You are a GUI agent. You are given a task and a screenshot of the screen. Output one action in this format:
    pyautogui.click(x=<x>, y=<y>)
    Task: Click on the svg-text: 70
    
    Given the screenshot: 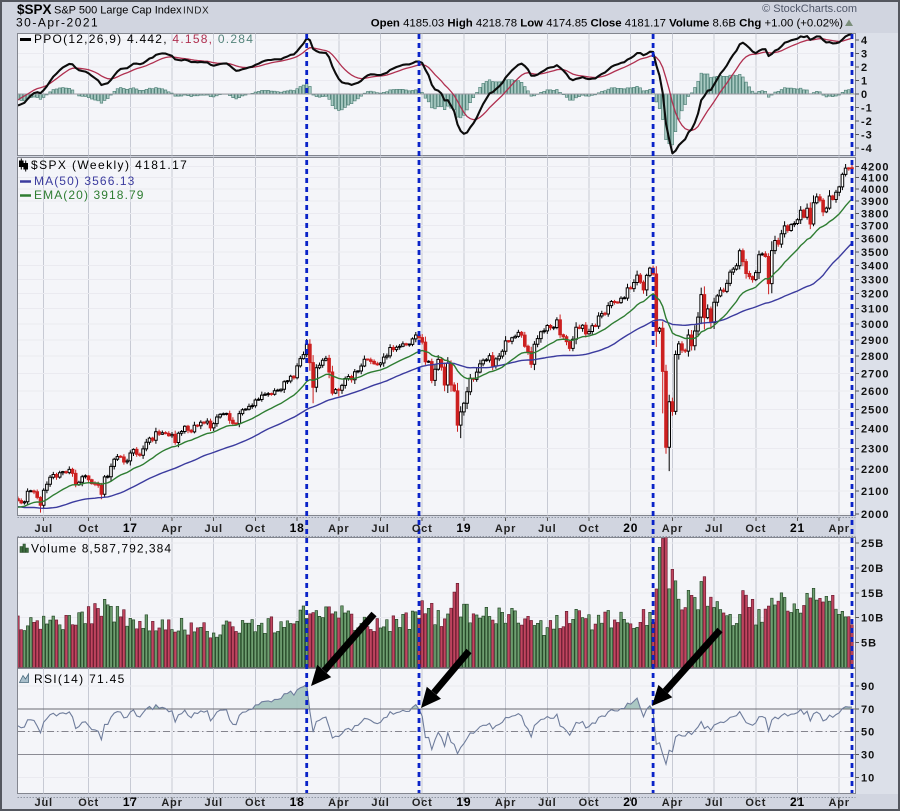 What is the action you would take?
    pyautogui.click(x=868, y=710)
    